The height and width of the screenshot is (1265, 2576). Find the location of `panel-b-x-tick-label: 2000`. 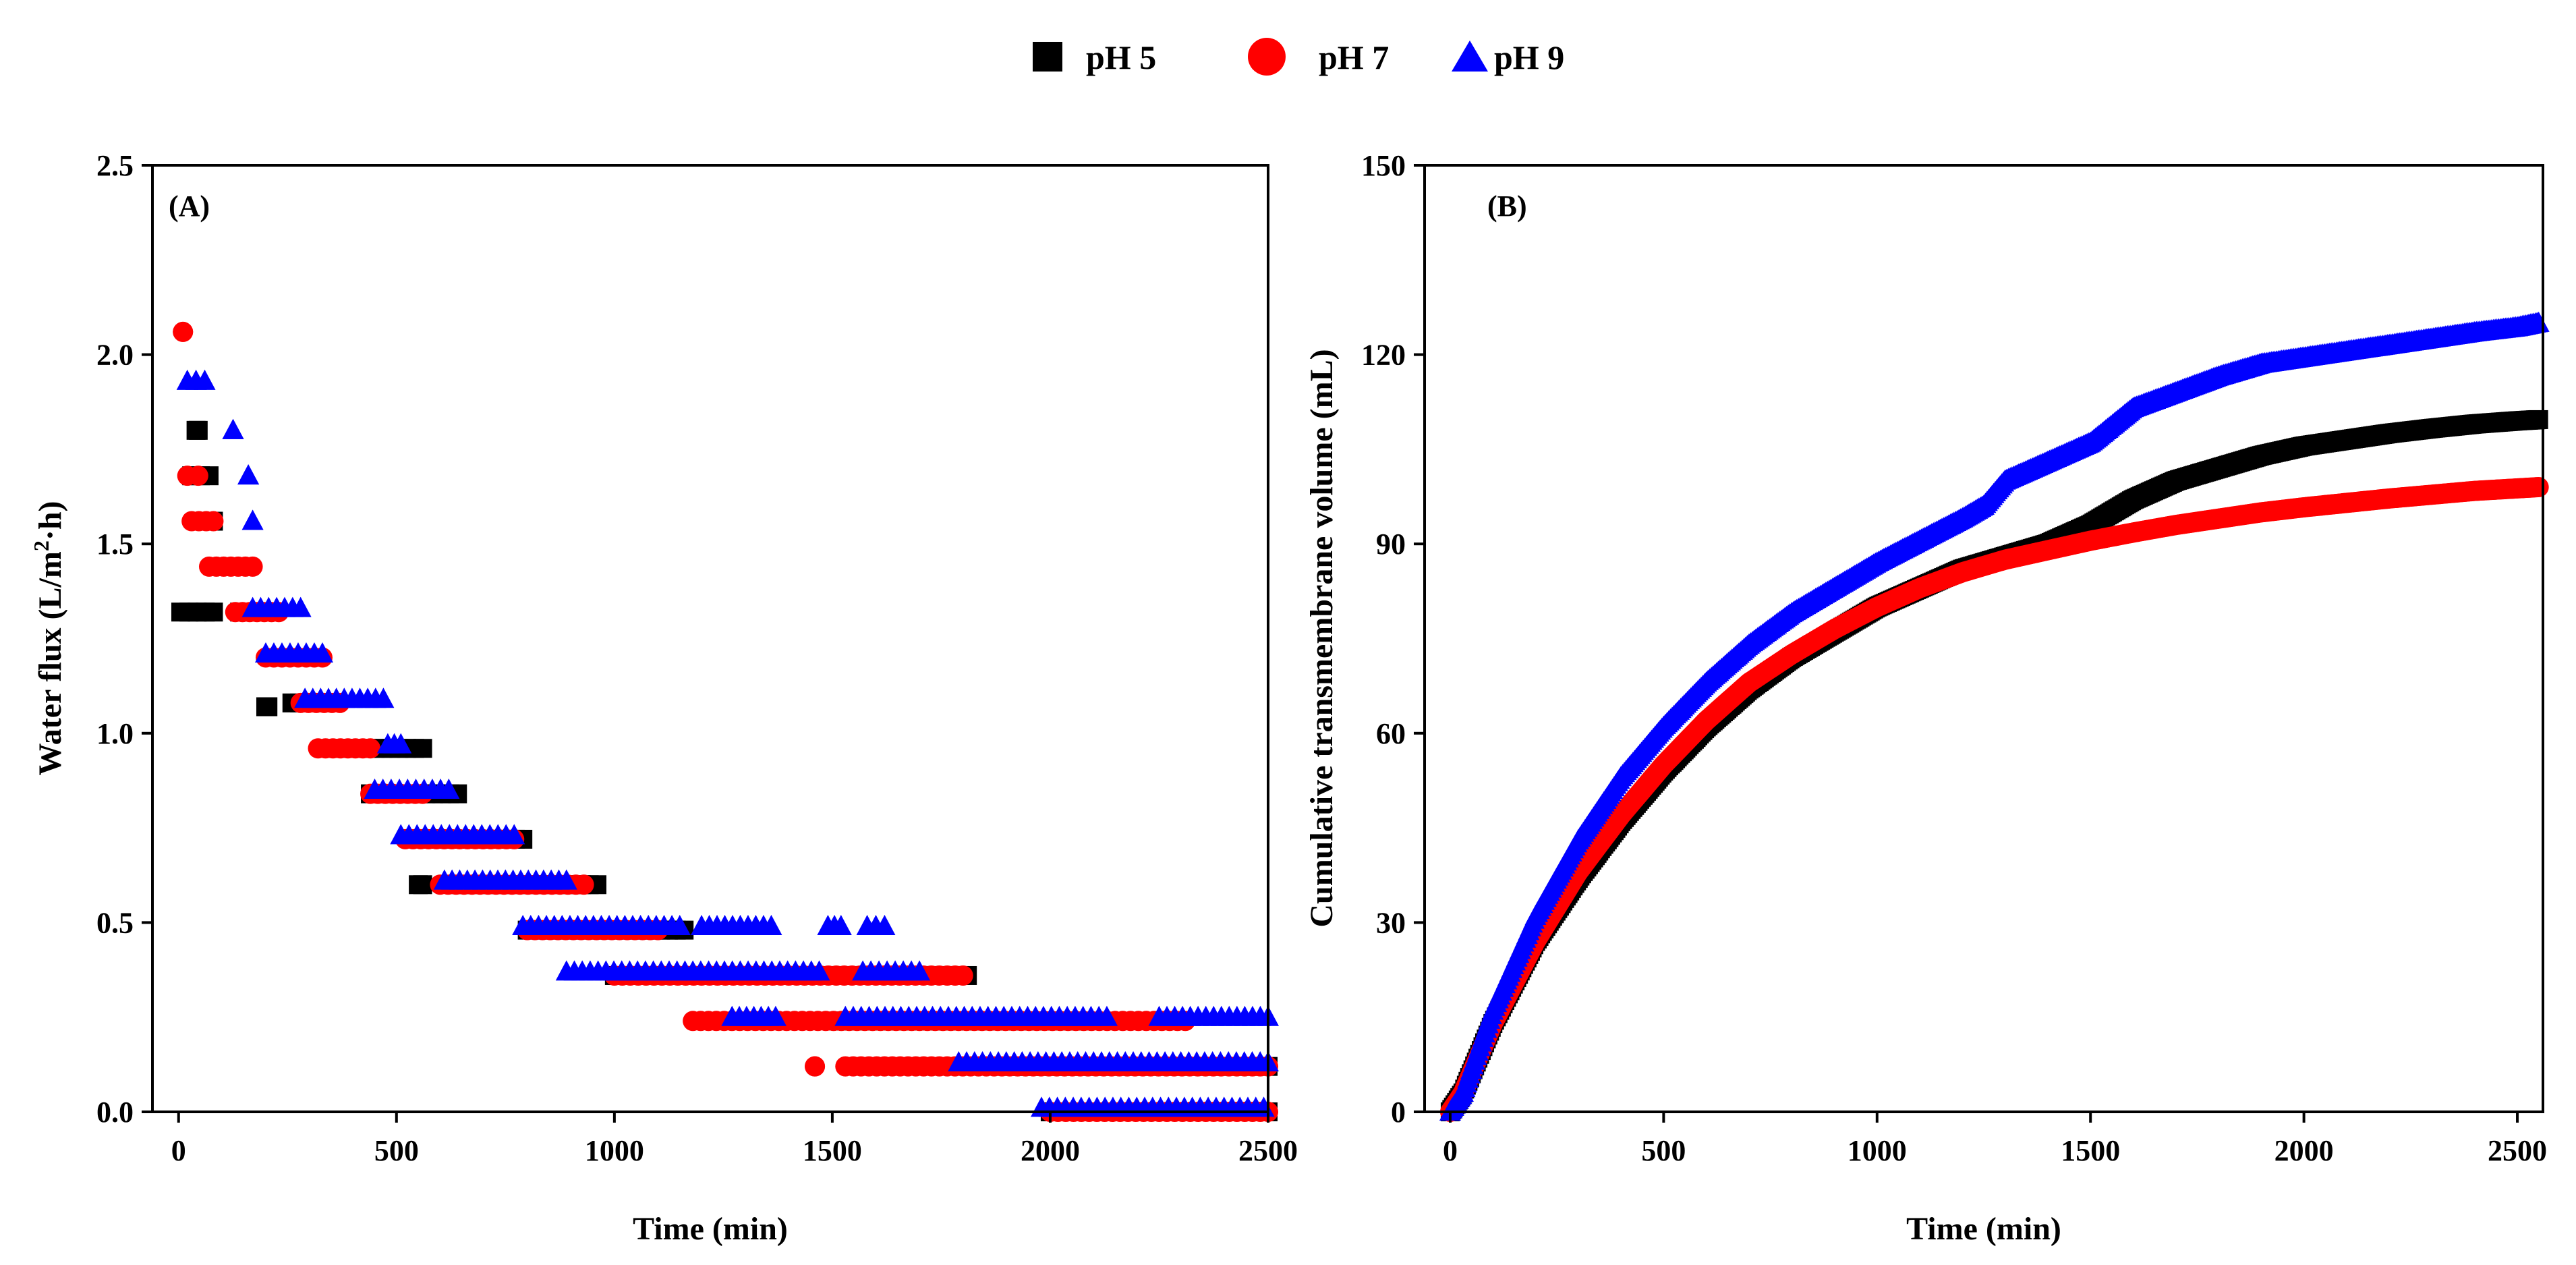

panel-b-x-tick-label: 2000 is located at coordinates (2304, 1150).